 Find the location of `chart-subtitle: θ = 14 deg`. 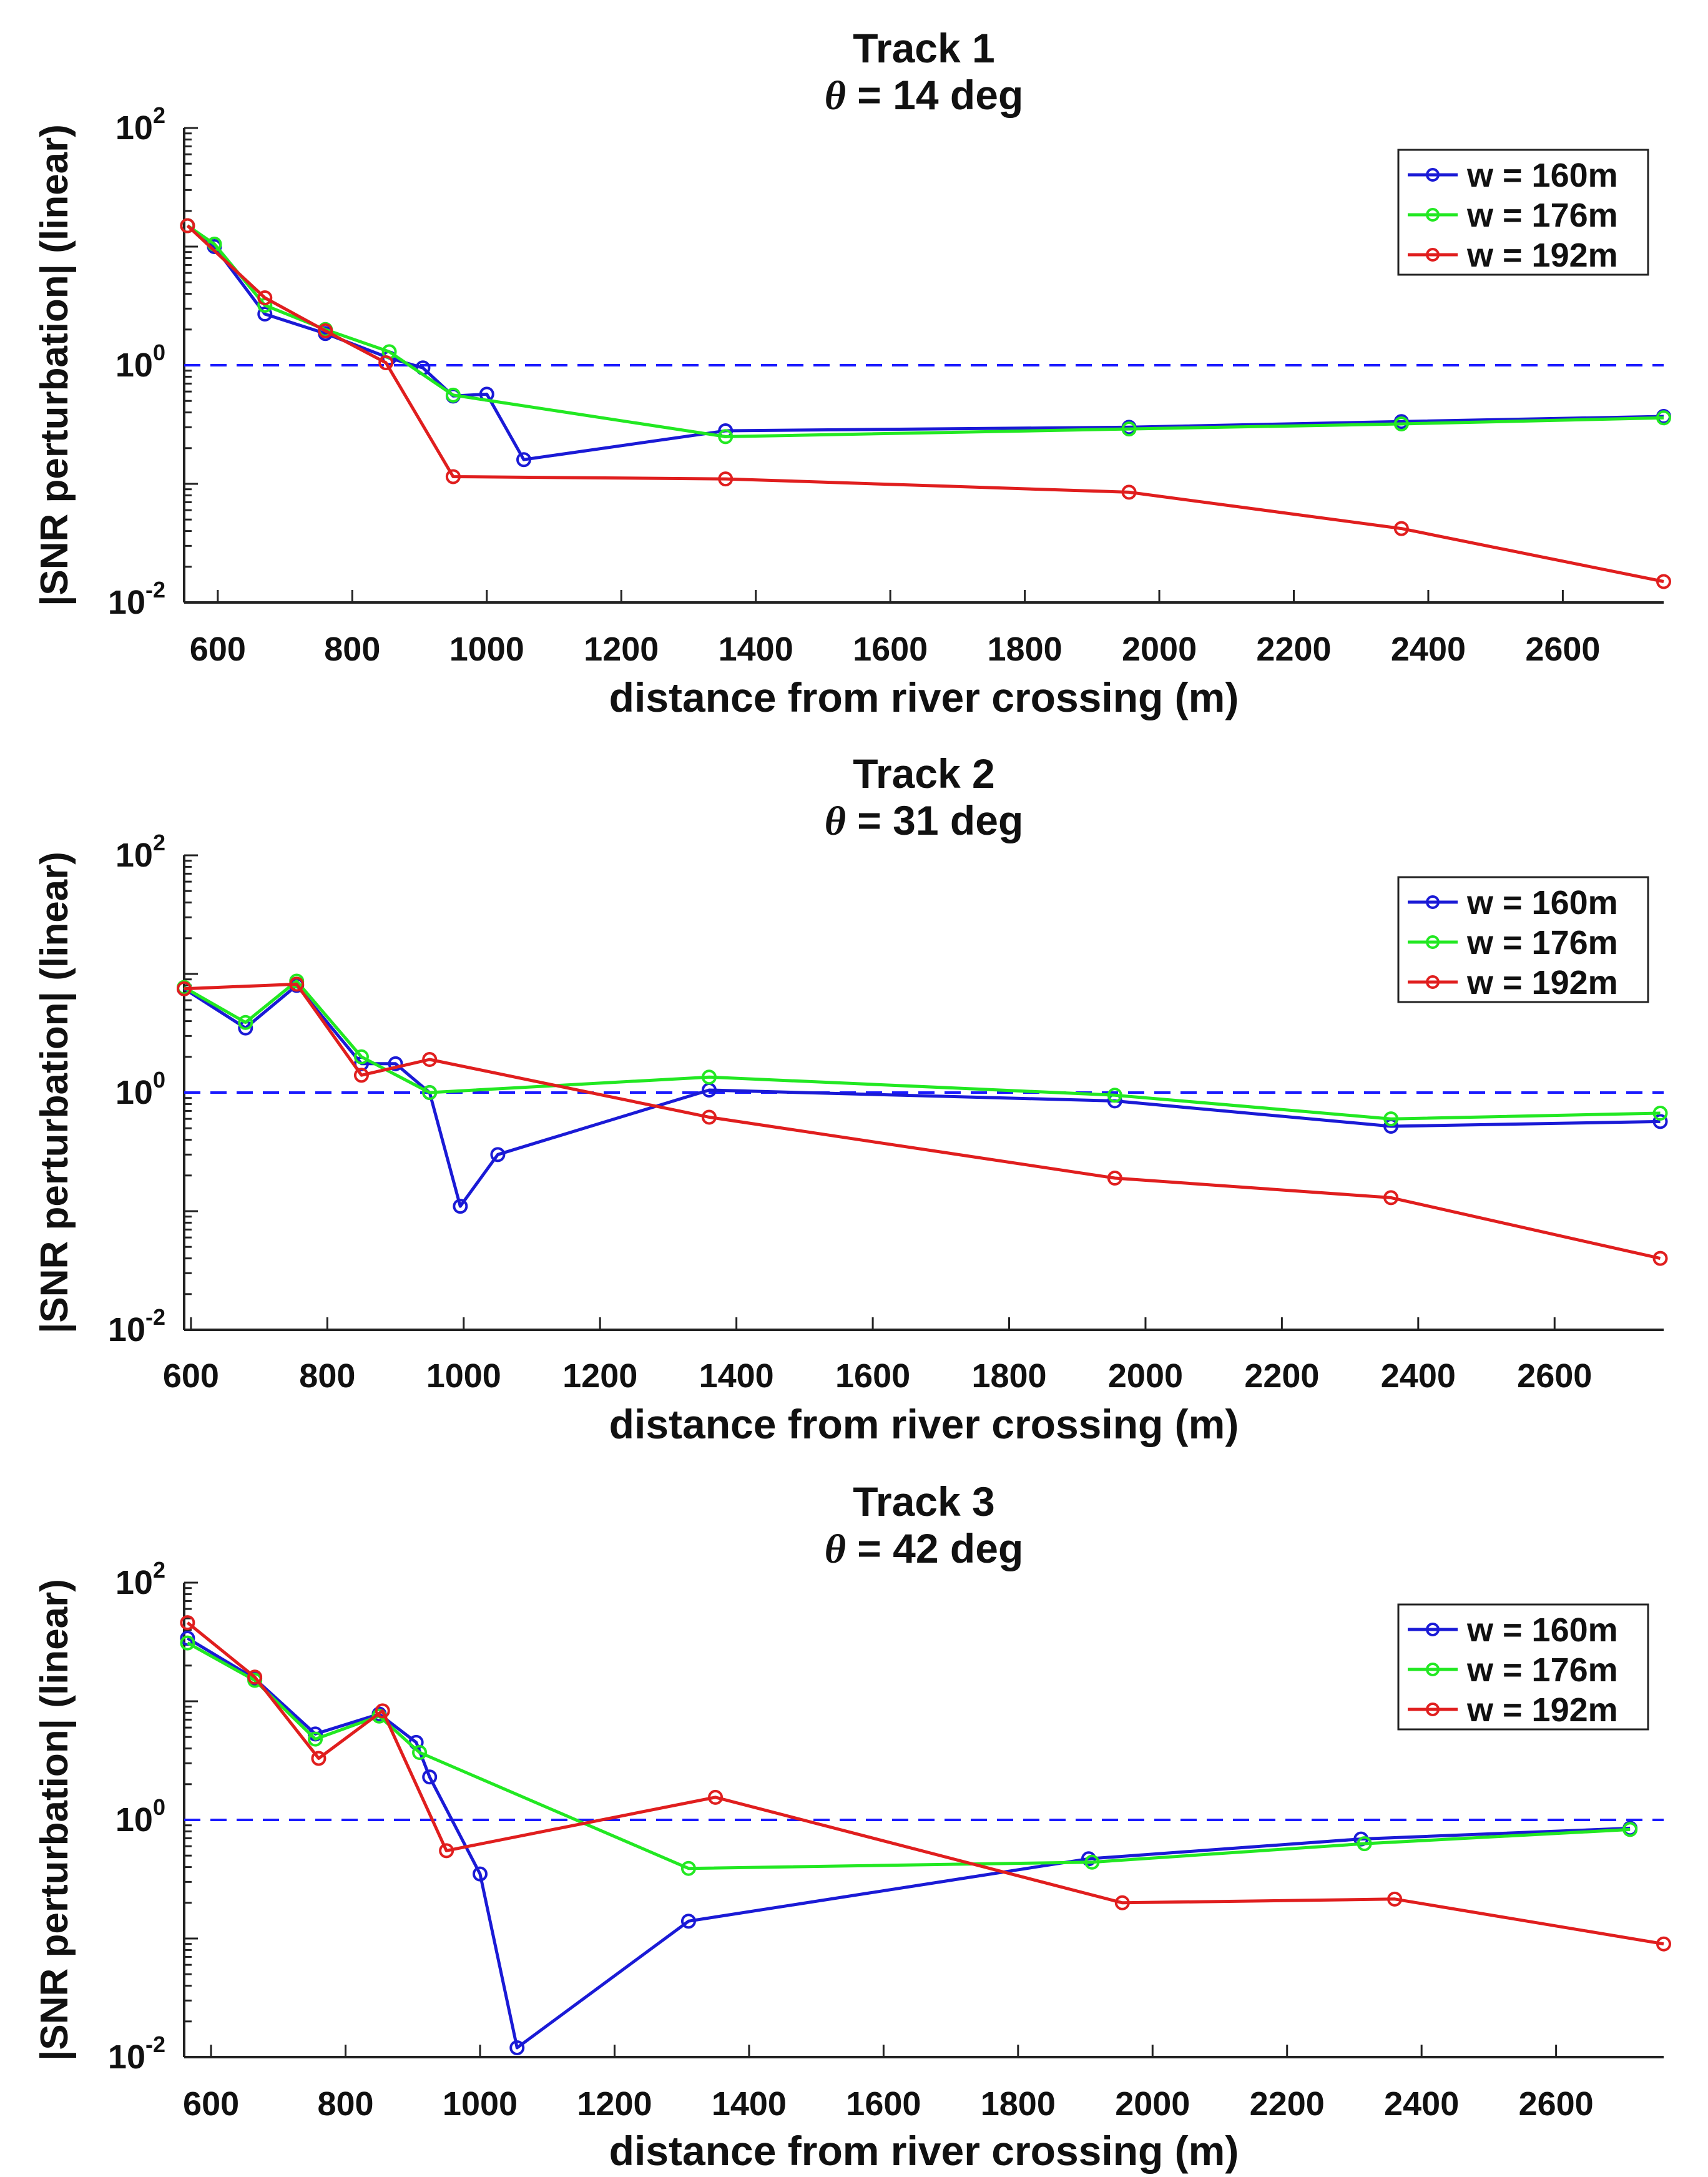

chart-subtitle: θ = 14 deg is located at coordinates (924, 95).